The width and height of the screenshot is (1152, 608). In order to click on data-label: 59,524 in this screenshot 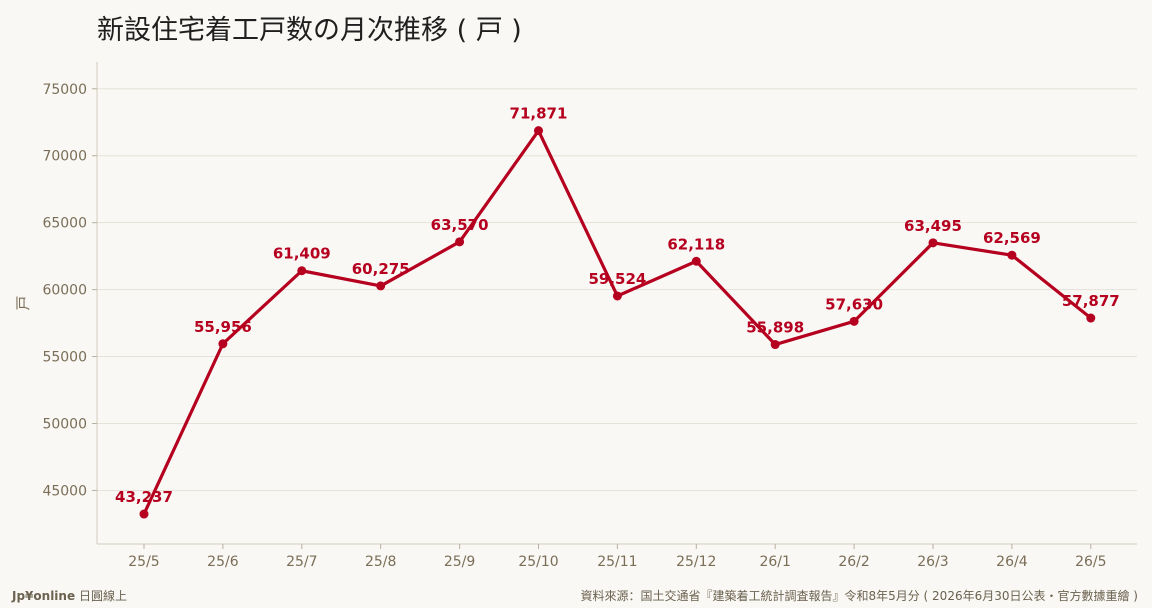, I will do `click(617, 279)`.